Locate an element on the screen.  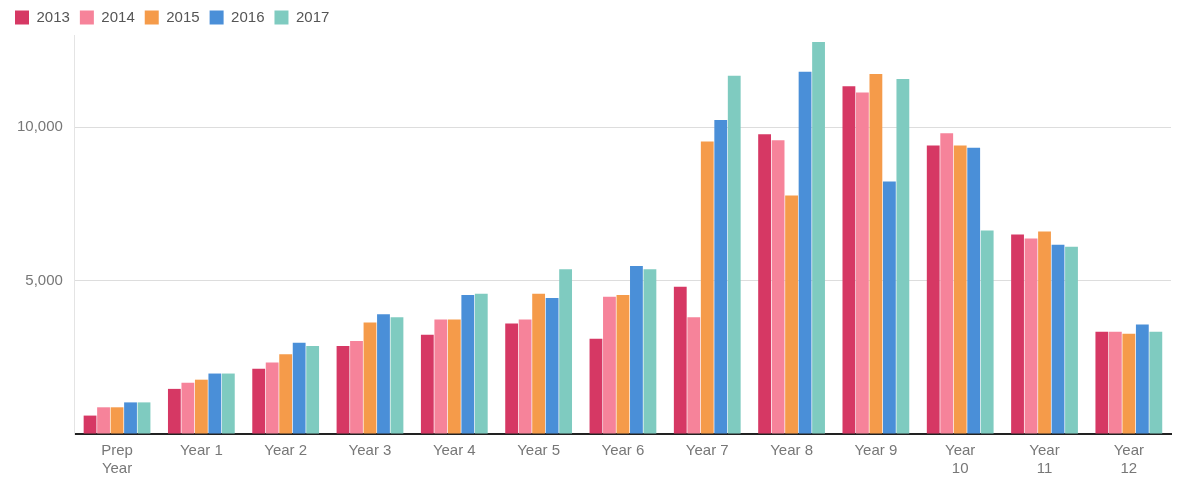
y-tick-label: 10,000 is located at coordinates (39, 126).